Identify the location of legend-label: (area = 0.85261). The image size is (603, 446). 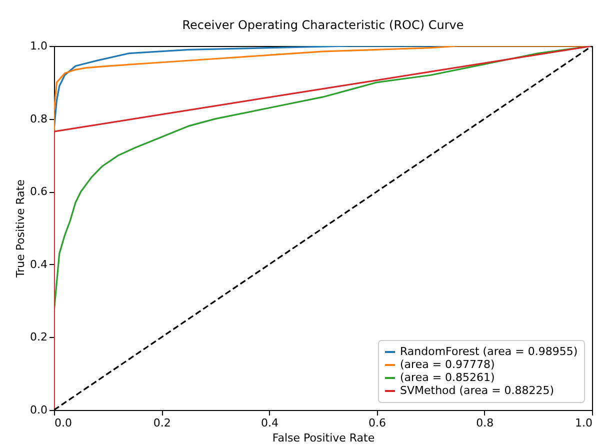
(447, 377).